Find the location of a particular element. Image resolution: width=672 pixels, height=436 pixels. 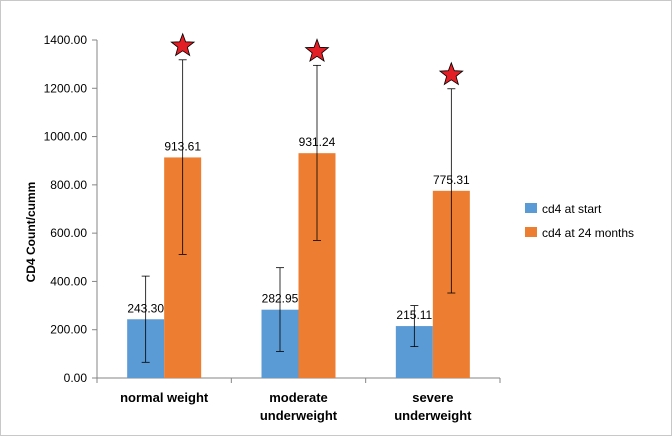

significance-stars is located at coordinates (317, 59).